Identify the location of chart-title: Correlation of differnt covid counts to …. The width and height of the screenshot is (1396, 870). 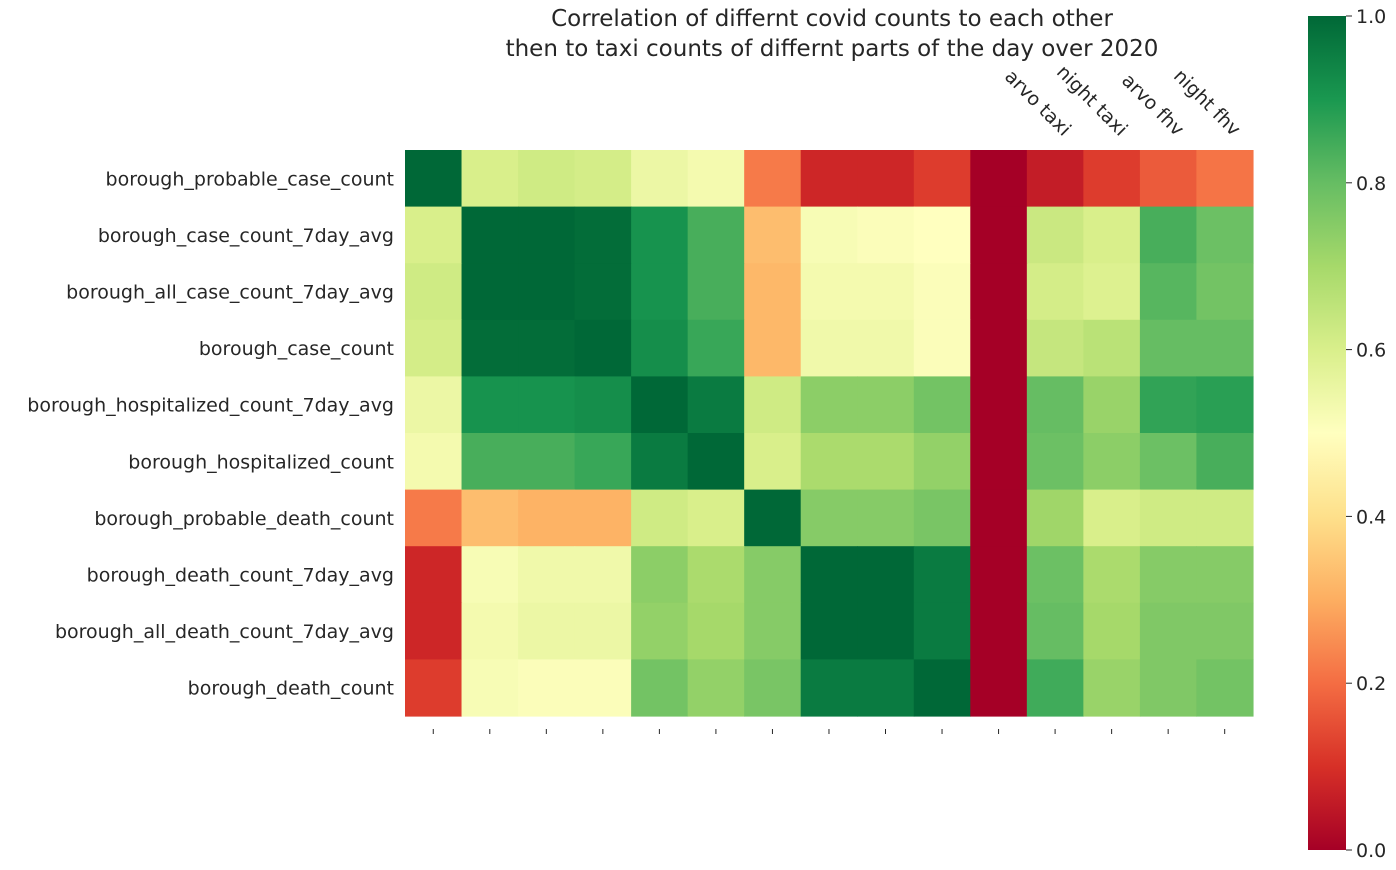
(832, 34).